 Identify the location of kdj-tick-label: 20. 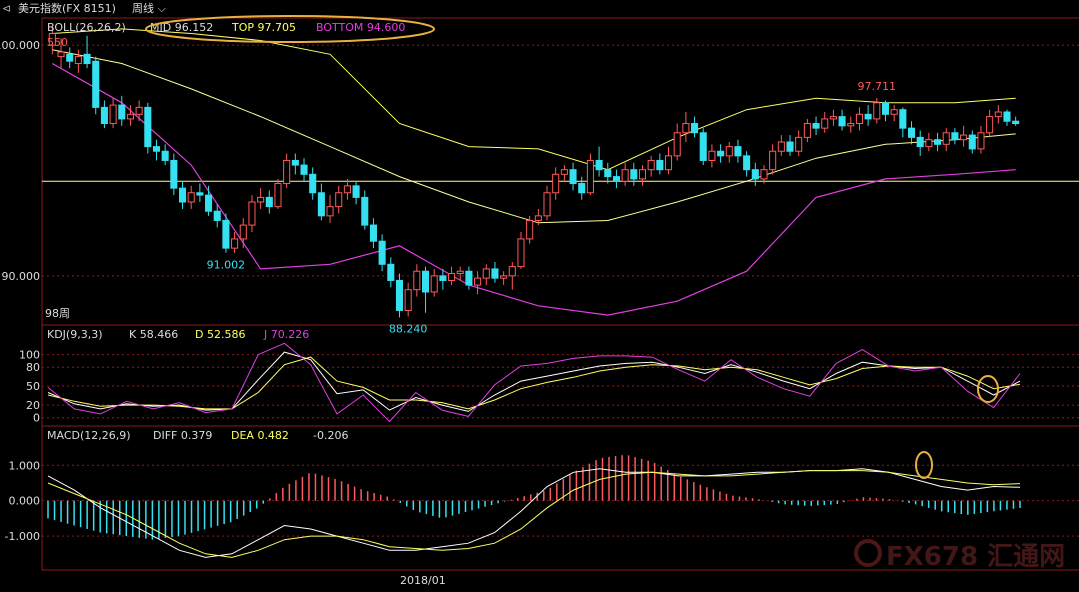
(33, 405).